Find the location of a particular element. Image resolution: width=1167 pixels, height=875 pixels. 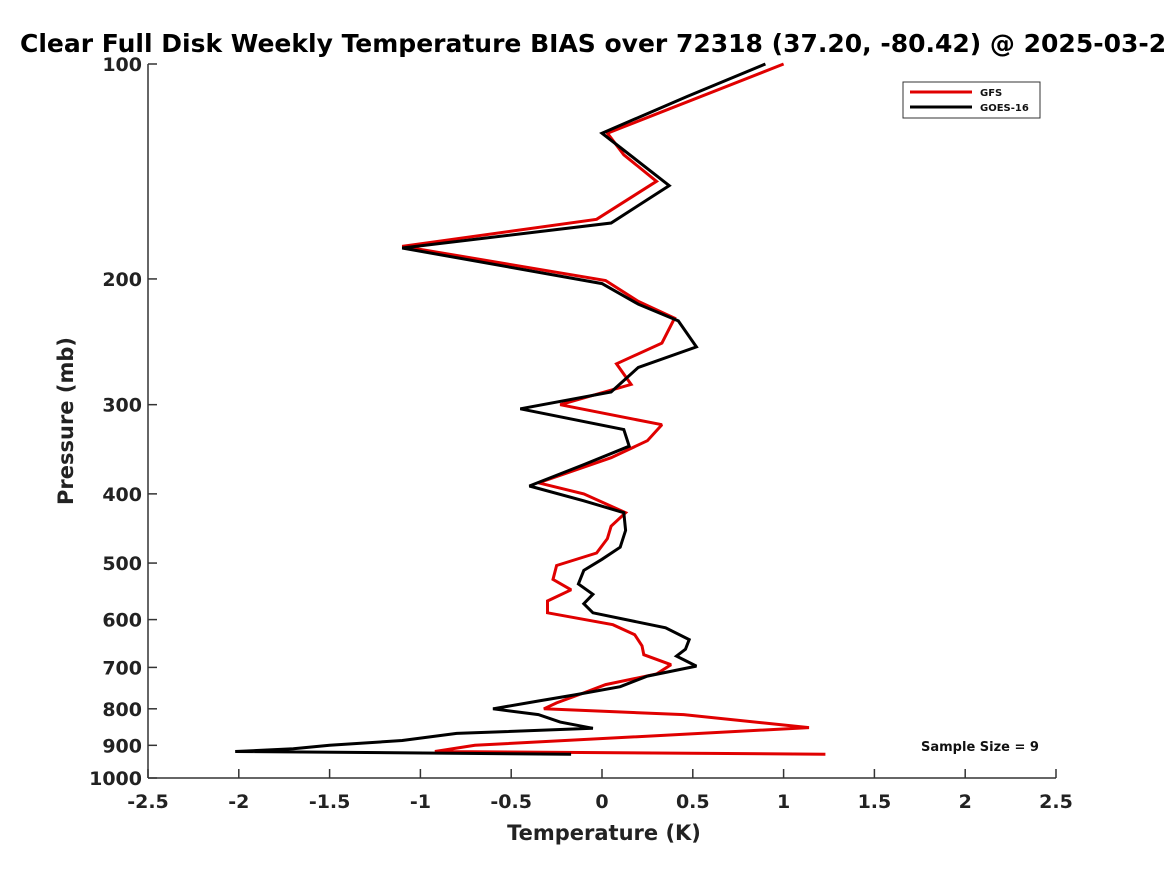

legend-box is located at coordinates (971, 100).